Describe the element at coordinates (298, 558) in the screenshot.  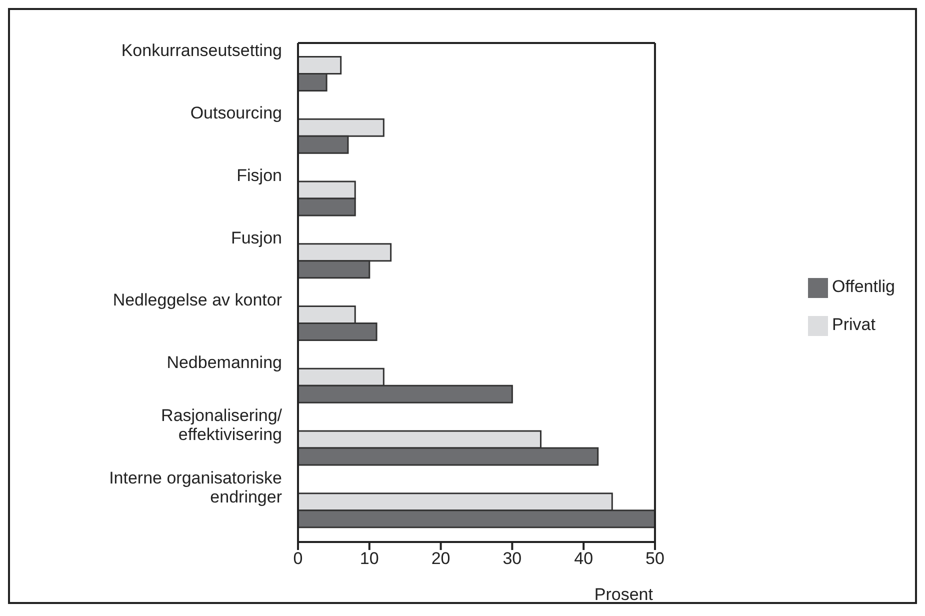
I see `x-tick-label: 0` at that location.